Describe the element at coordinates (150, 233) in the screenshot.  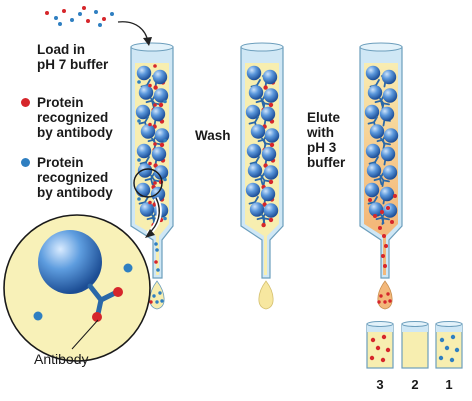
I see `magnify-arrow-head` at that location.